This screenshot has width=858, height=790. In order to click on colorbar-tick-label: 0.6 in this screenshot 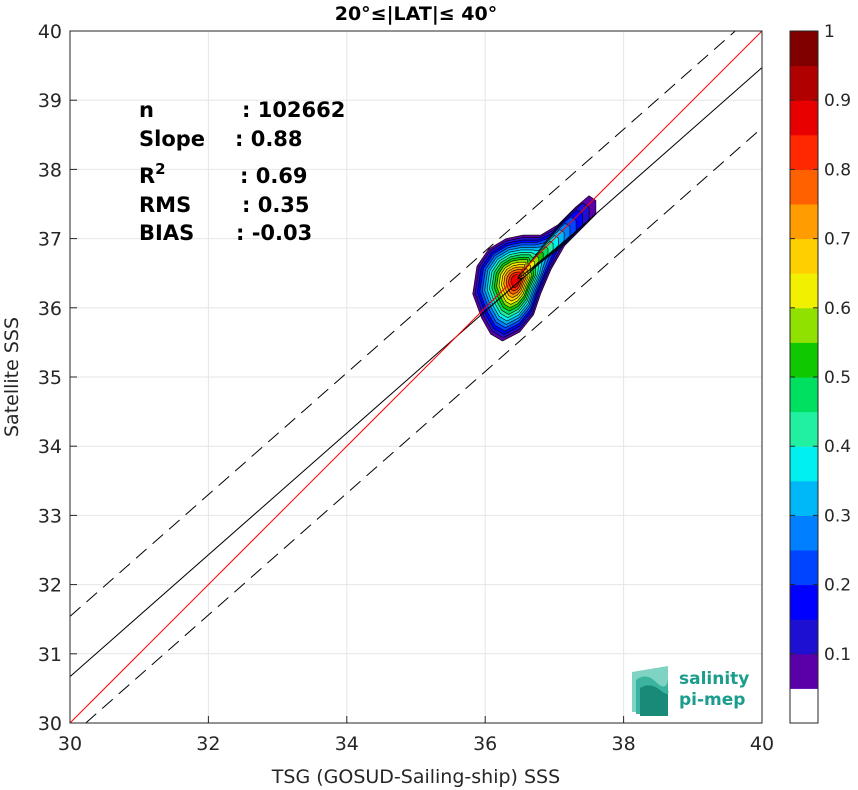, I will do `click(837, 309)`.